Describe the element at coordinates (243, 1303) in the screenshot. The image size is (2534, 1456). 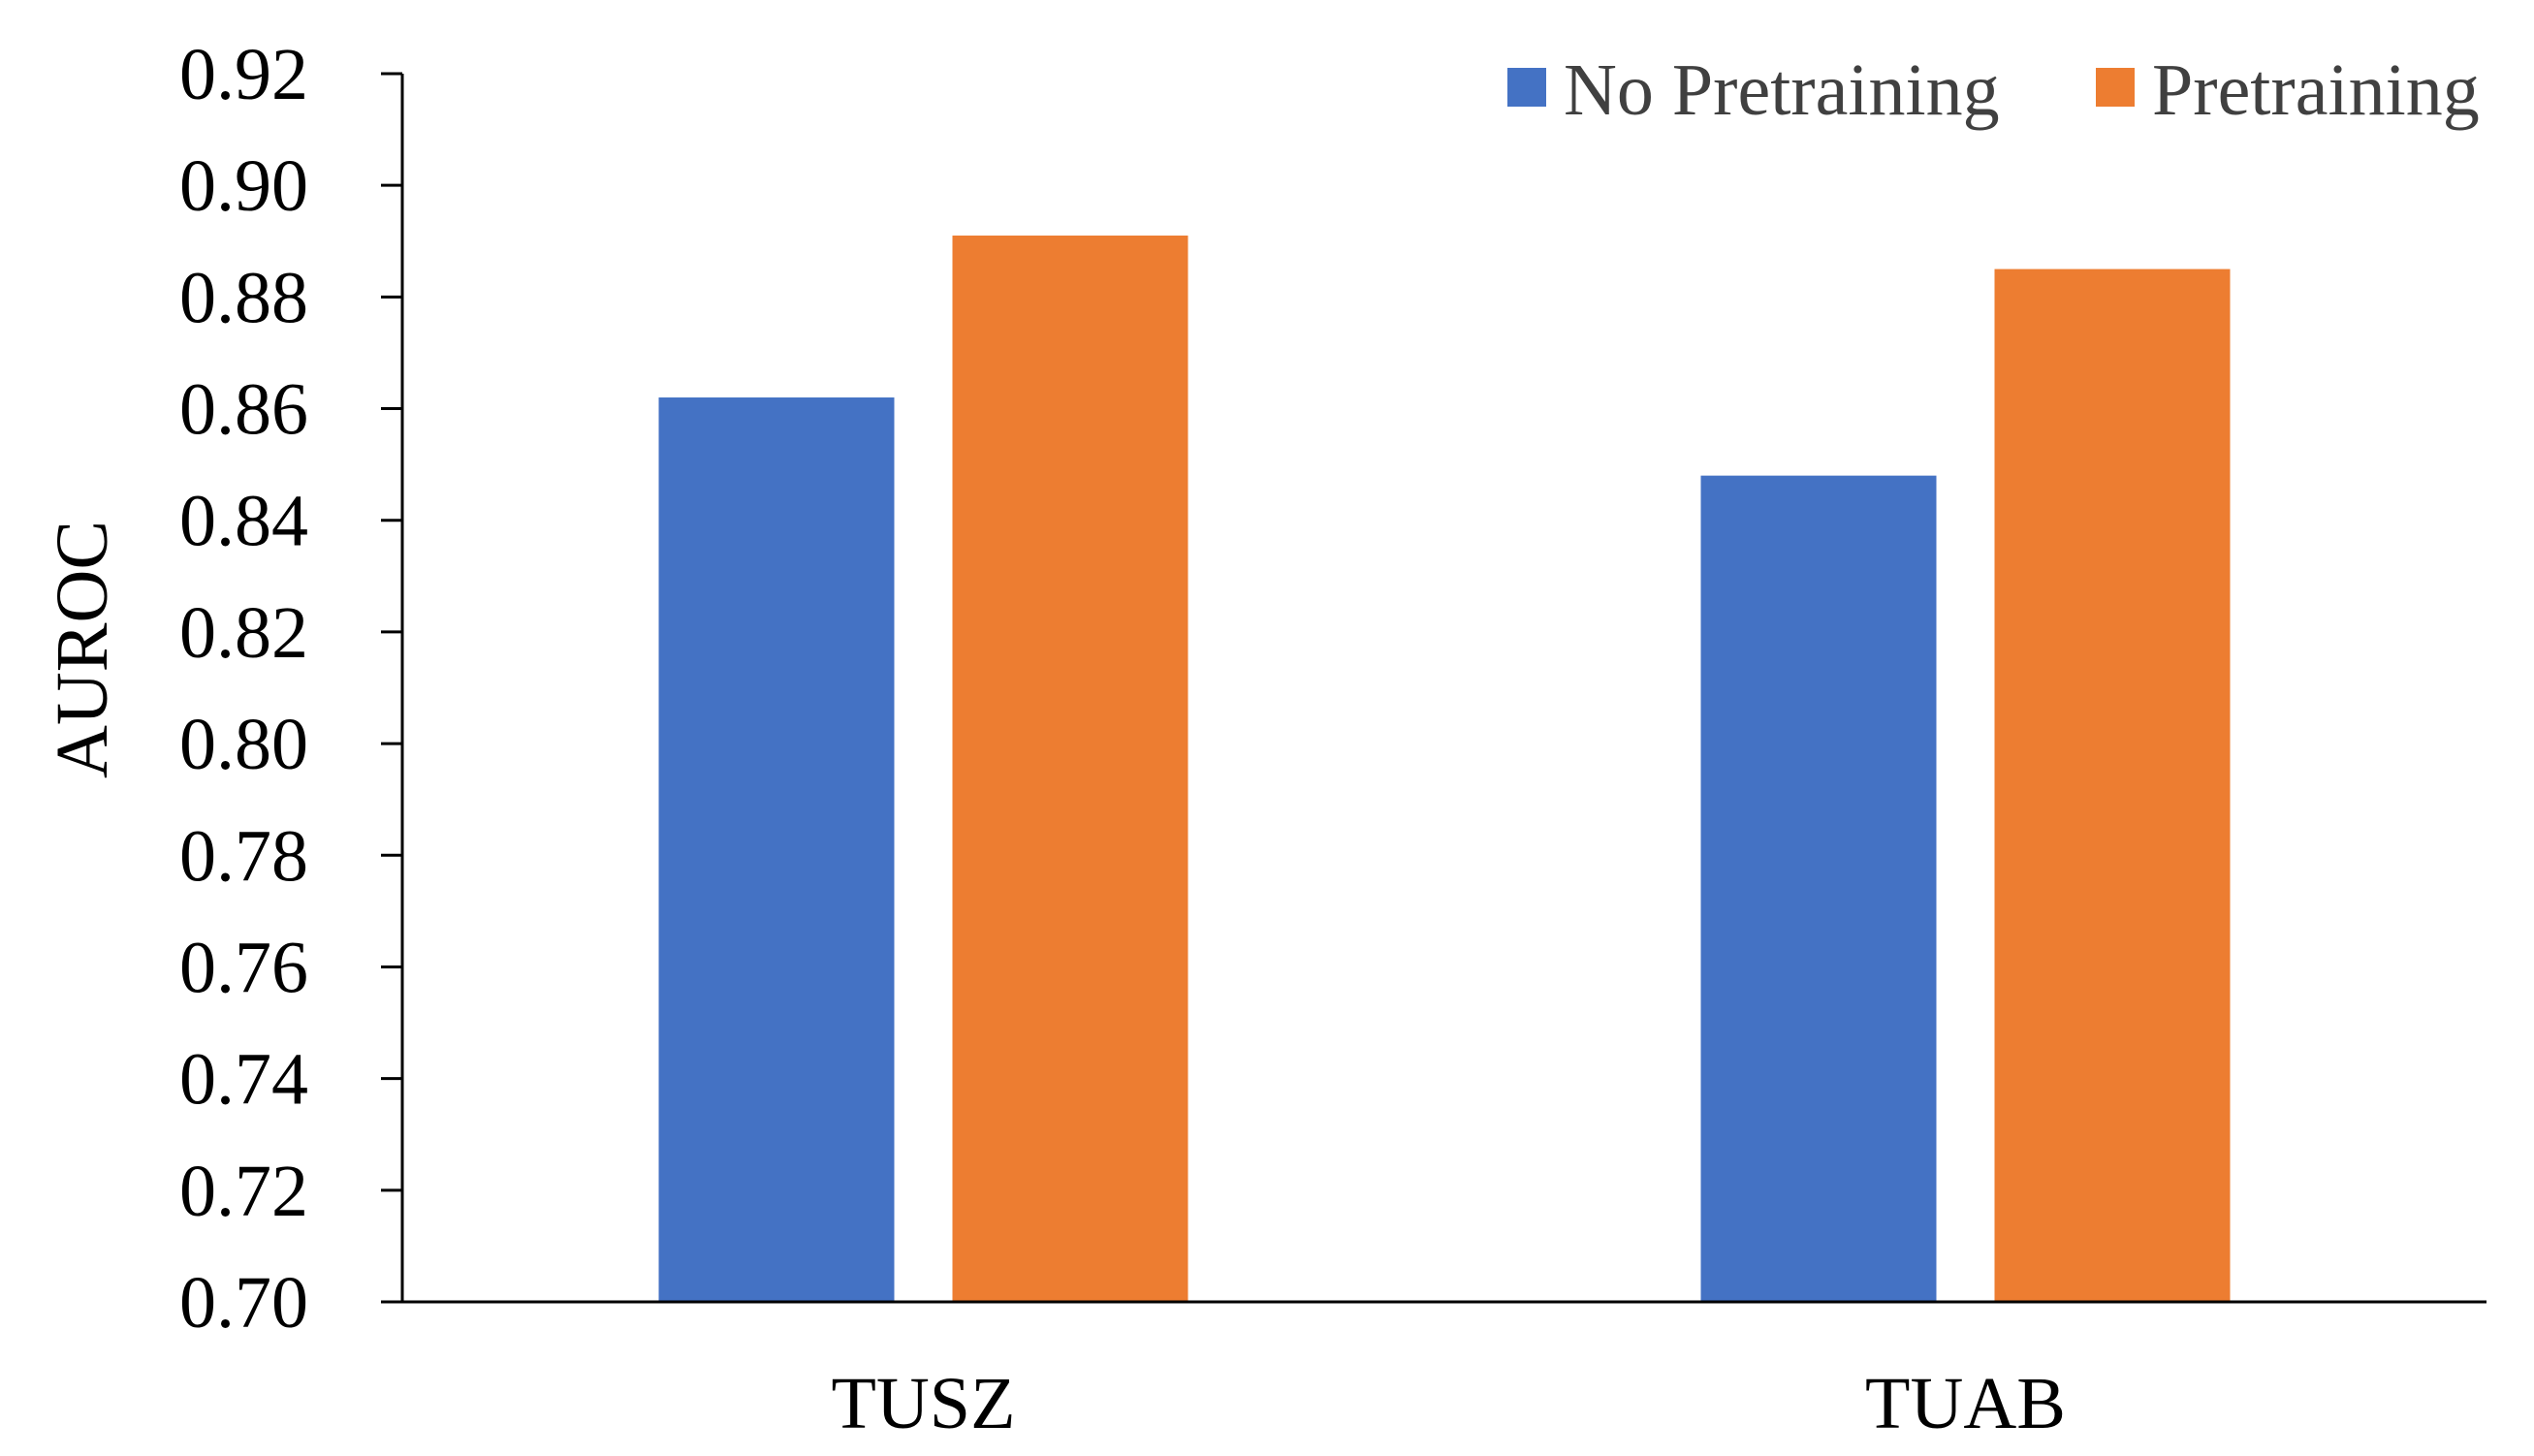
I see `y-tick-label: 0.70` at that location.